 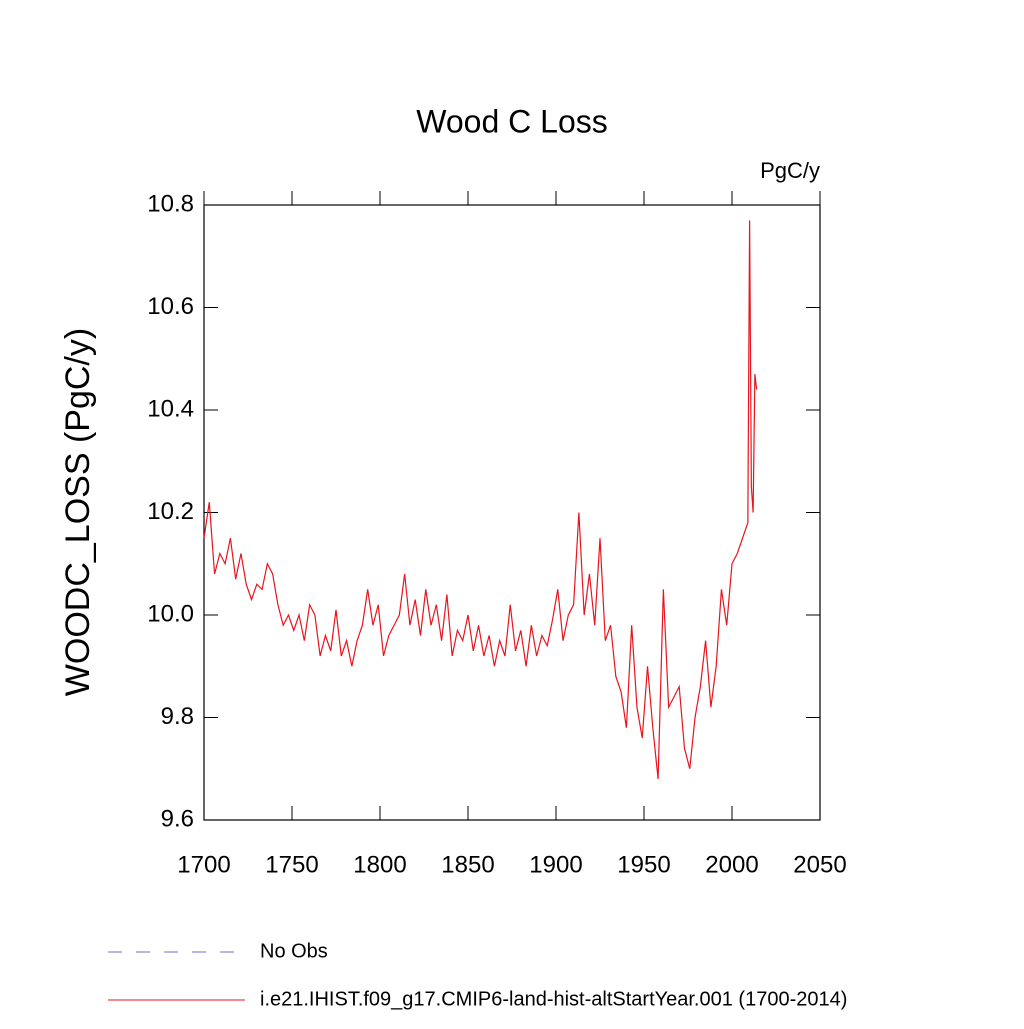 What do you see at coordinates (78, 512) in the screenshot?
I see `y-axis-label: WOODC_LOSS (PgC/y)` at bounding box center [78, 512].